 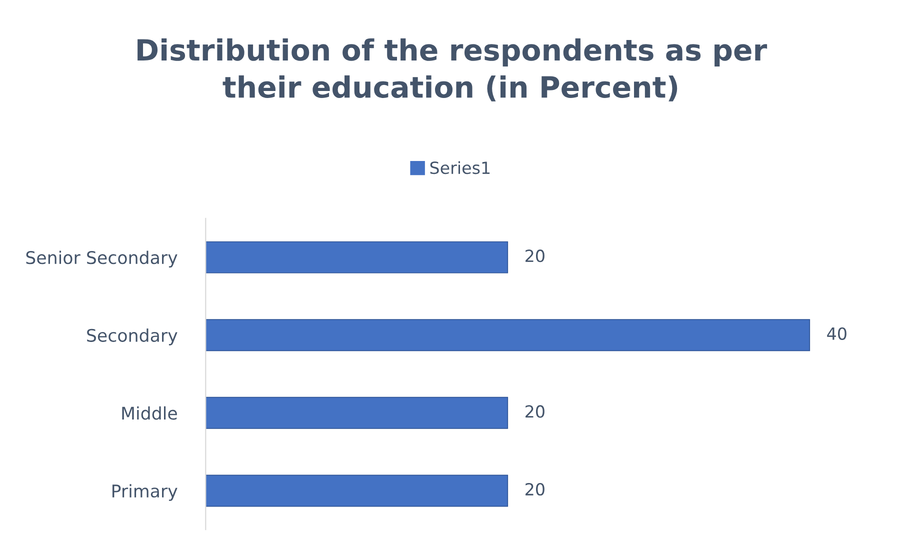 I want to click on chart-title: Distribution of the respondents as per their education (in Percent), so click(x=453, y=70).